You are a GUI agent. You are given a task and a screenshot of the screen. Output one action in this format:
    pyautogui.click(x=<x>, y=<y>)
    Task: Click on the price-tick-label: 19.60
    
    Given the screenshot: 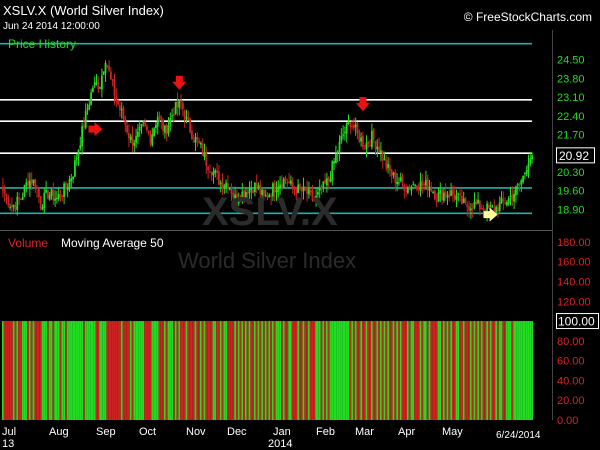 What is the action you would take?
    pyautogui.click(x=571, y=192)
    